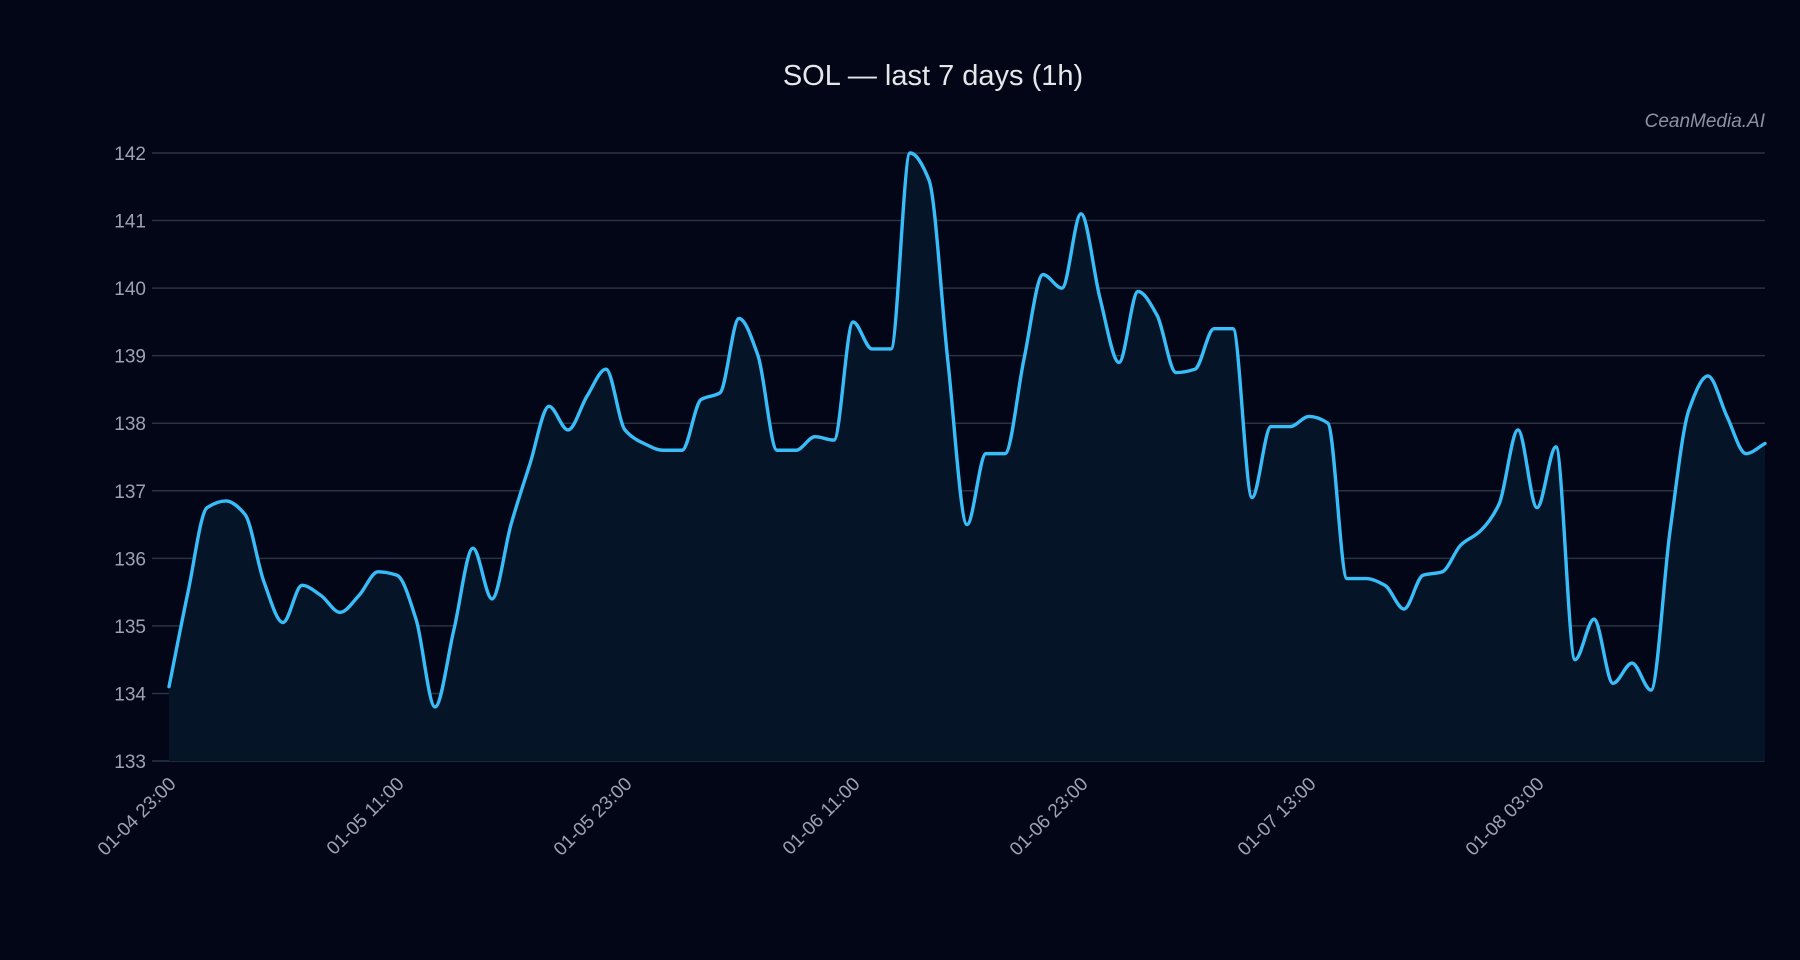 The image size is (1800, 960). What do you see at coordinates (366, 817) in the screenshot?
I see `x-tick-label: 01-05 11:00` at bounding box center [366, 817].